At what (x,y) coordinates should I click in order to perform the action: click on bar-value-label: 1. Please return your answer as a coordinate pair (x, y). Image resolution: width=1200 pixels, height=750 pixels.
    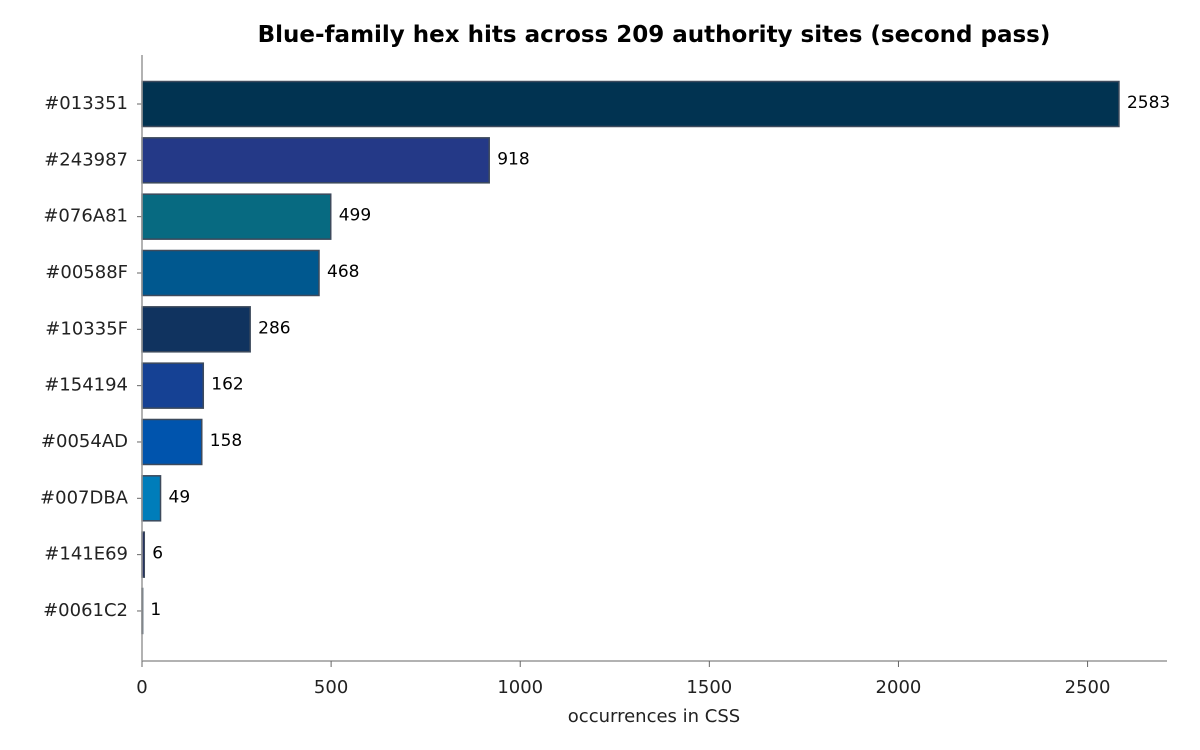
    Looking at the image, I should click on (155, 610).